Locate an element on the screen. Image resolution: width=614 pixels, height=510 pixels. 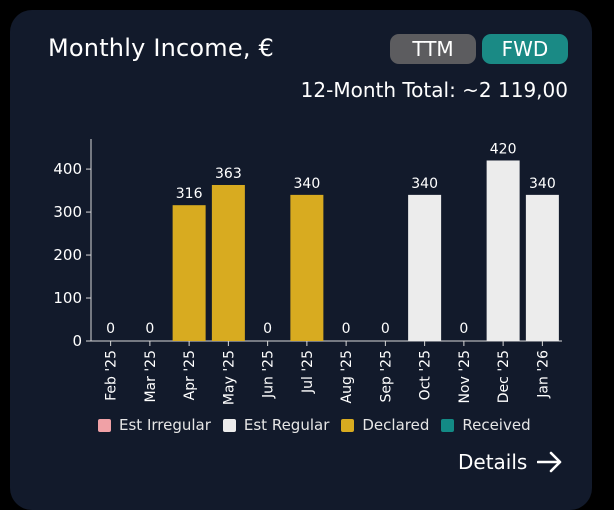
x-tick-label: Sep '25 is located at coordinates (386, 376).